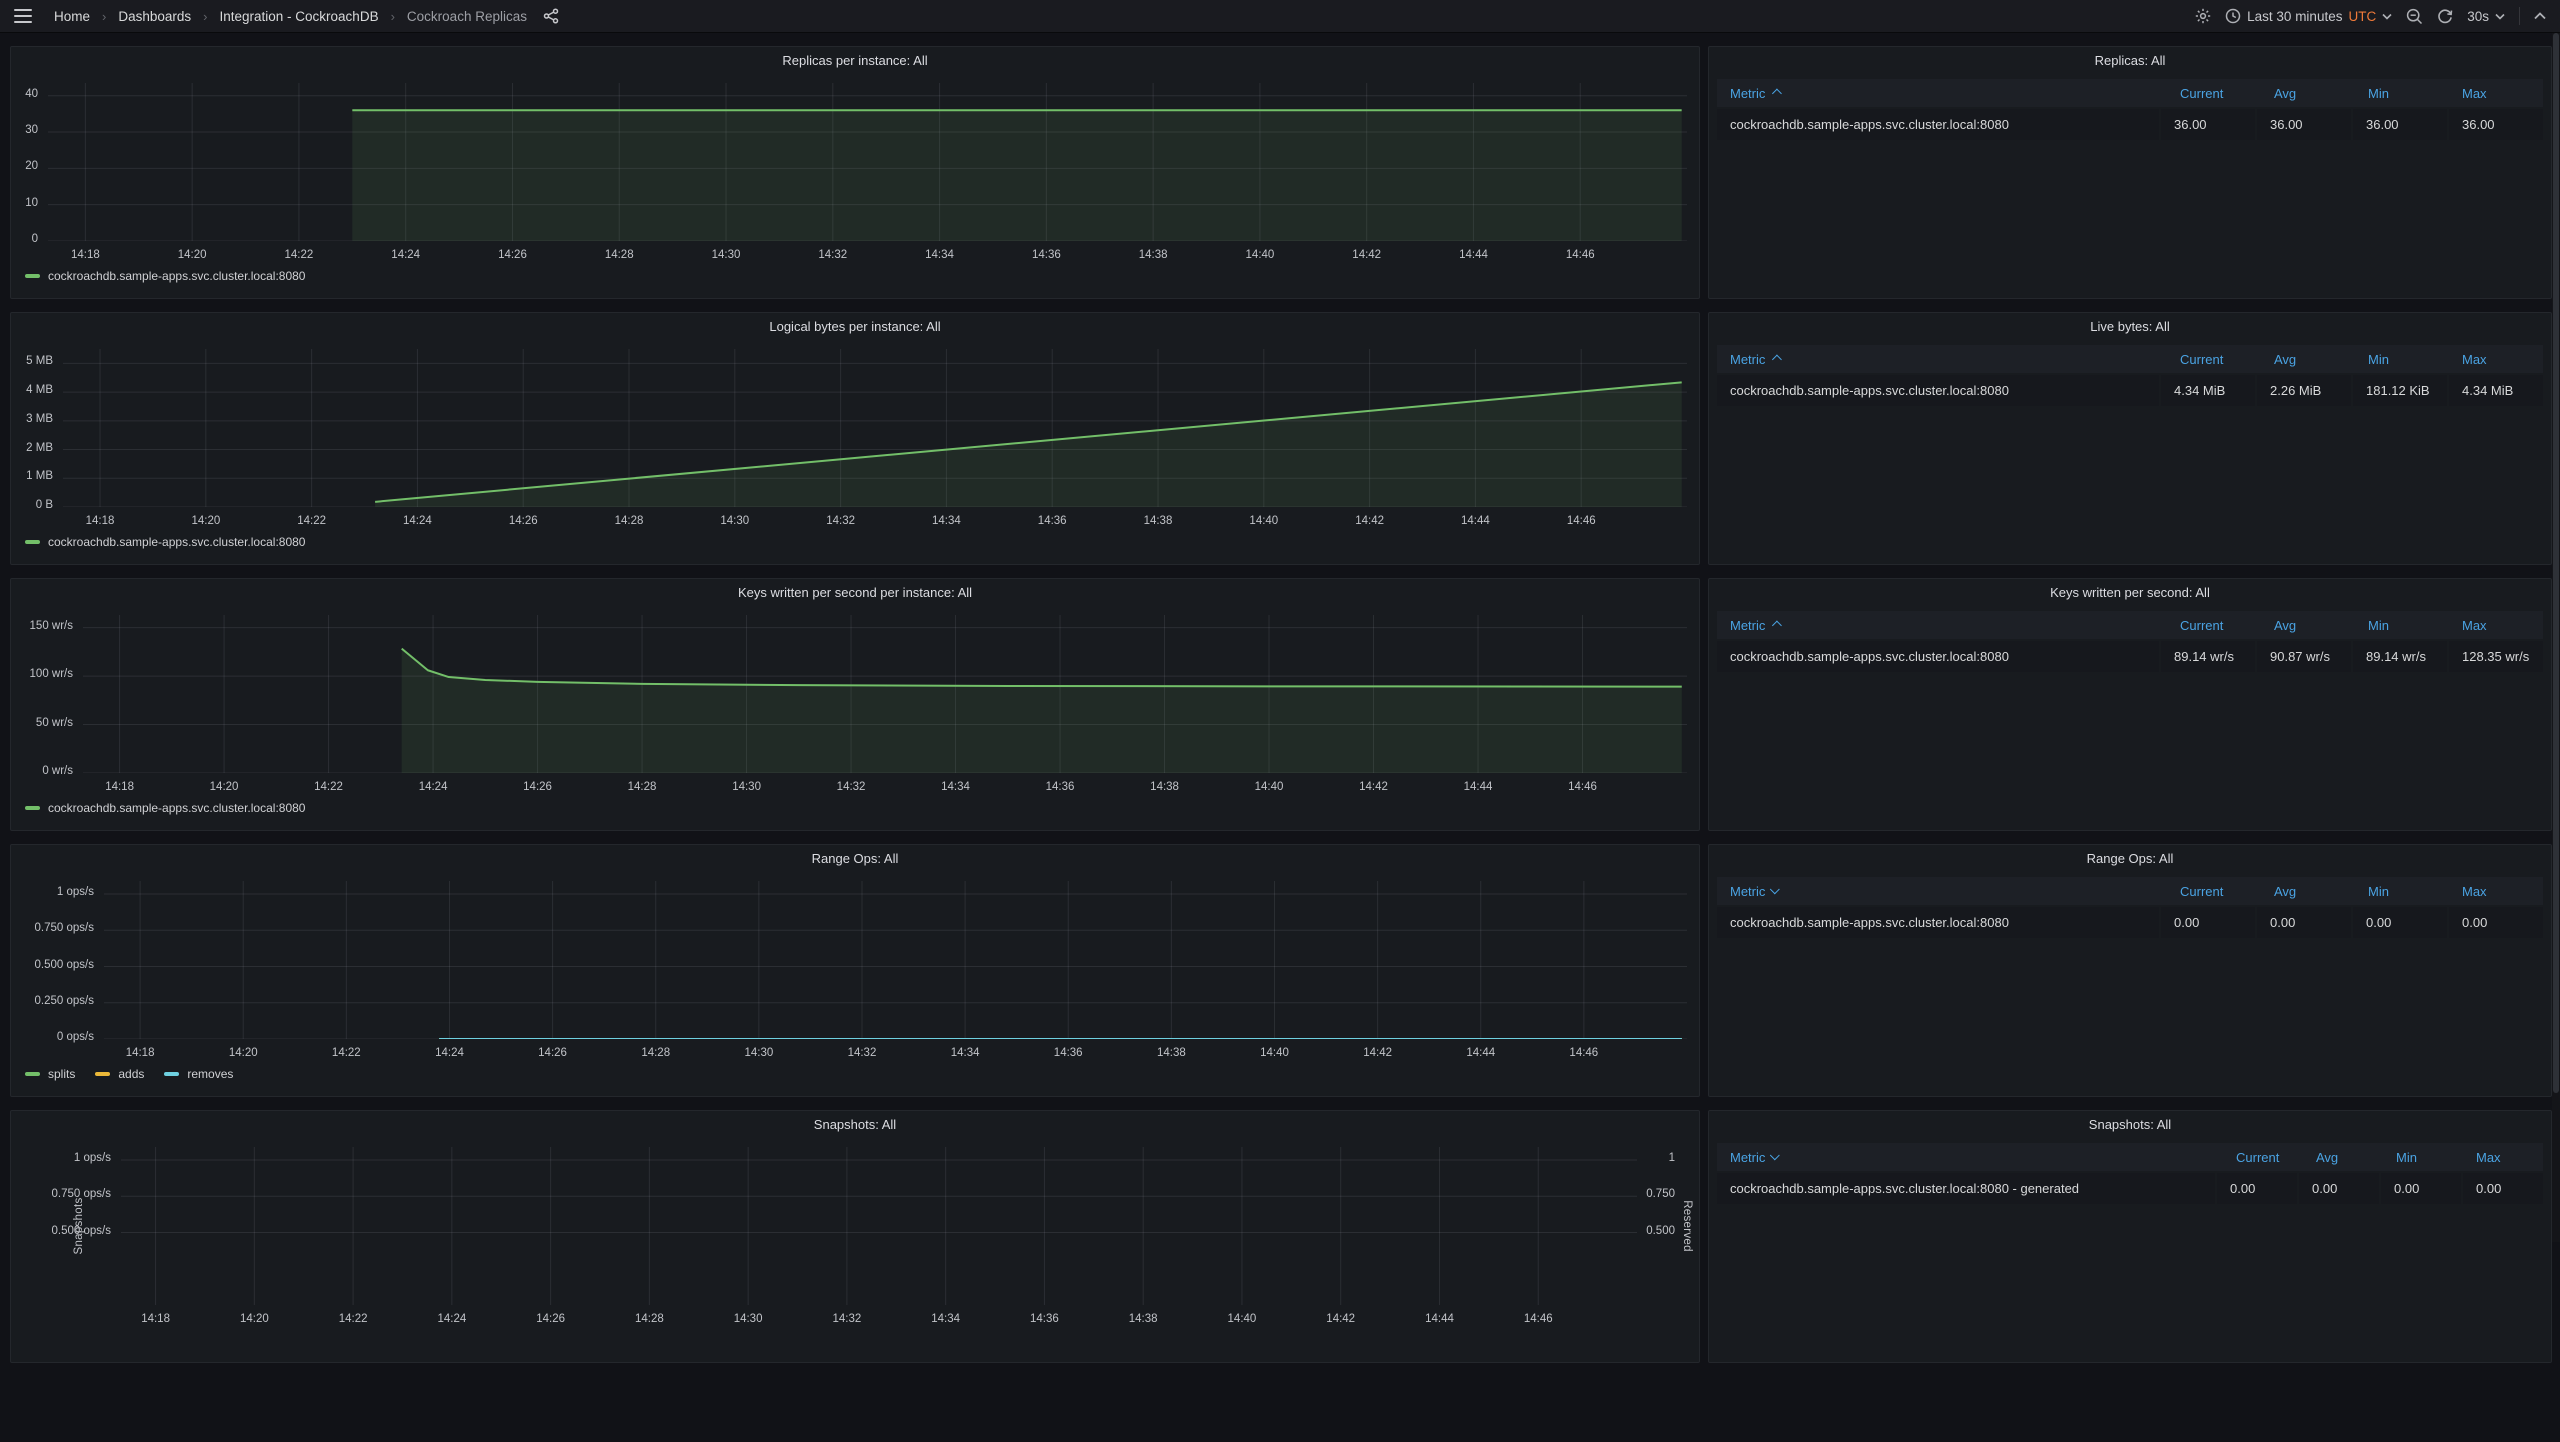  I want to click on y-axis-tick-label: 50 wr/s, so click(42, 723).